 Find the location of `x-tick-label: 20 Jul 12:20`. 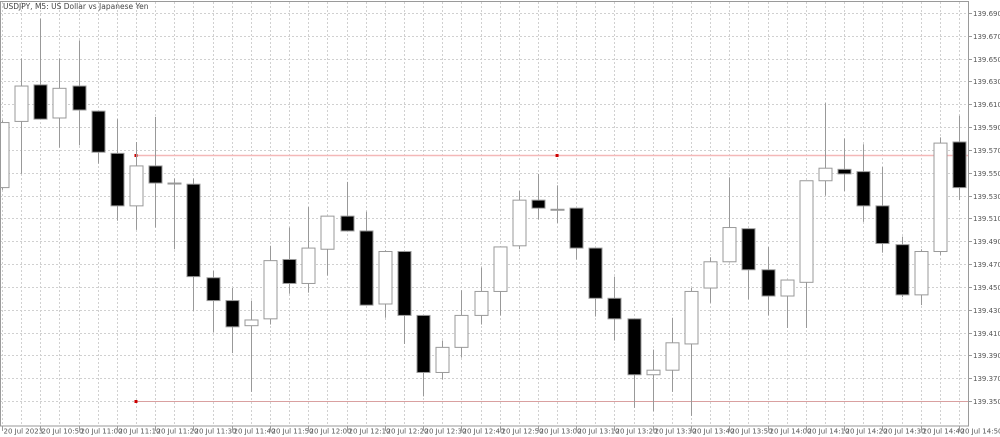

x-tick-label: 20 Jul 12:20 is located at coordinates (408, 432).